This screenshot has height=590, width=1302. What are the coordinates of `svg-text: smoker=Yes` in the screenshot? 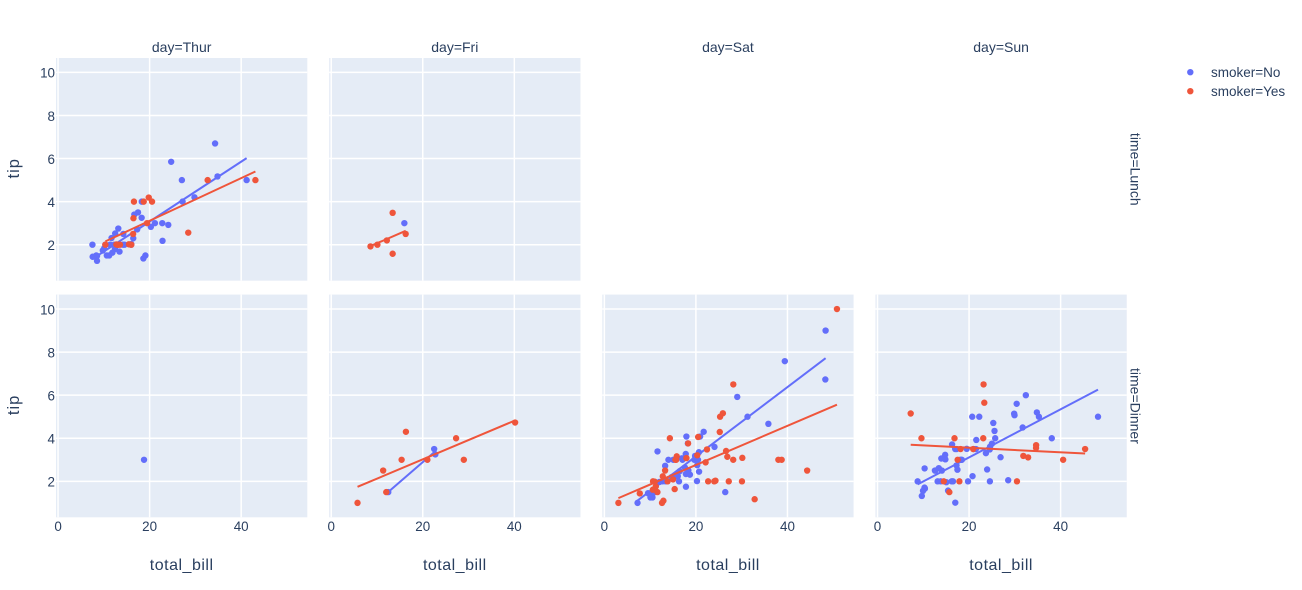 It's located at (1248, 91).